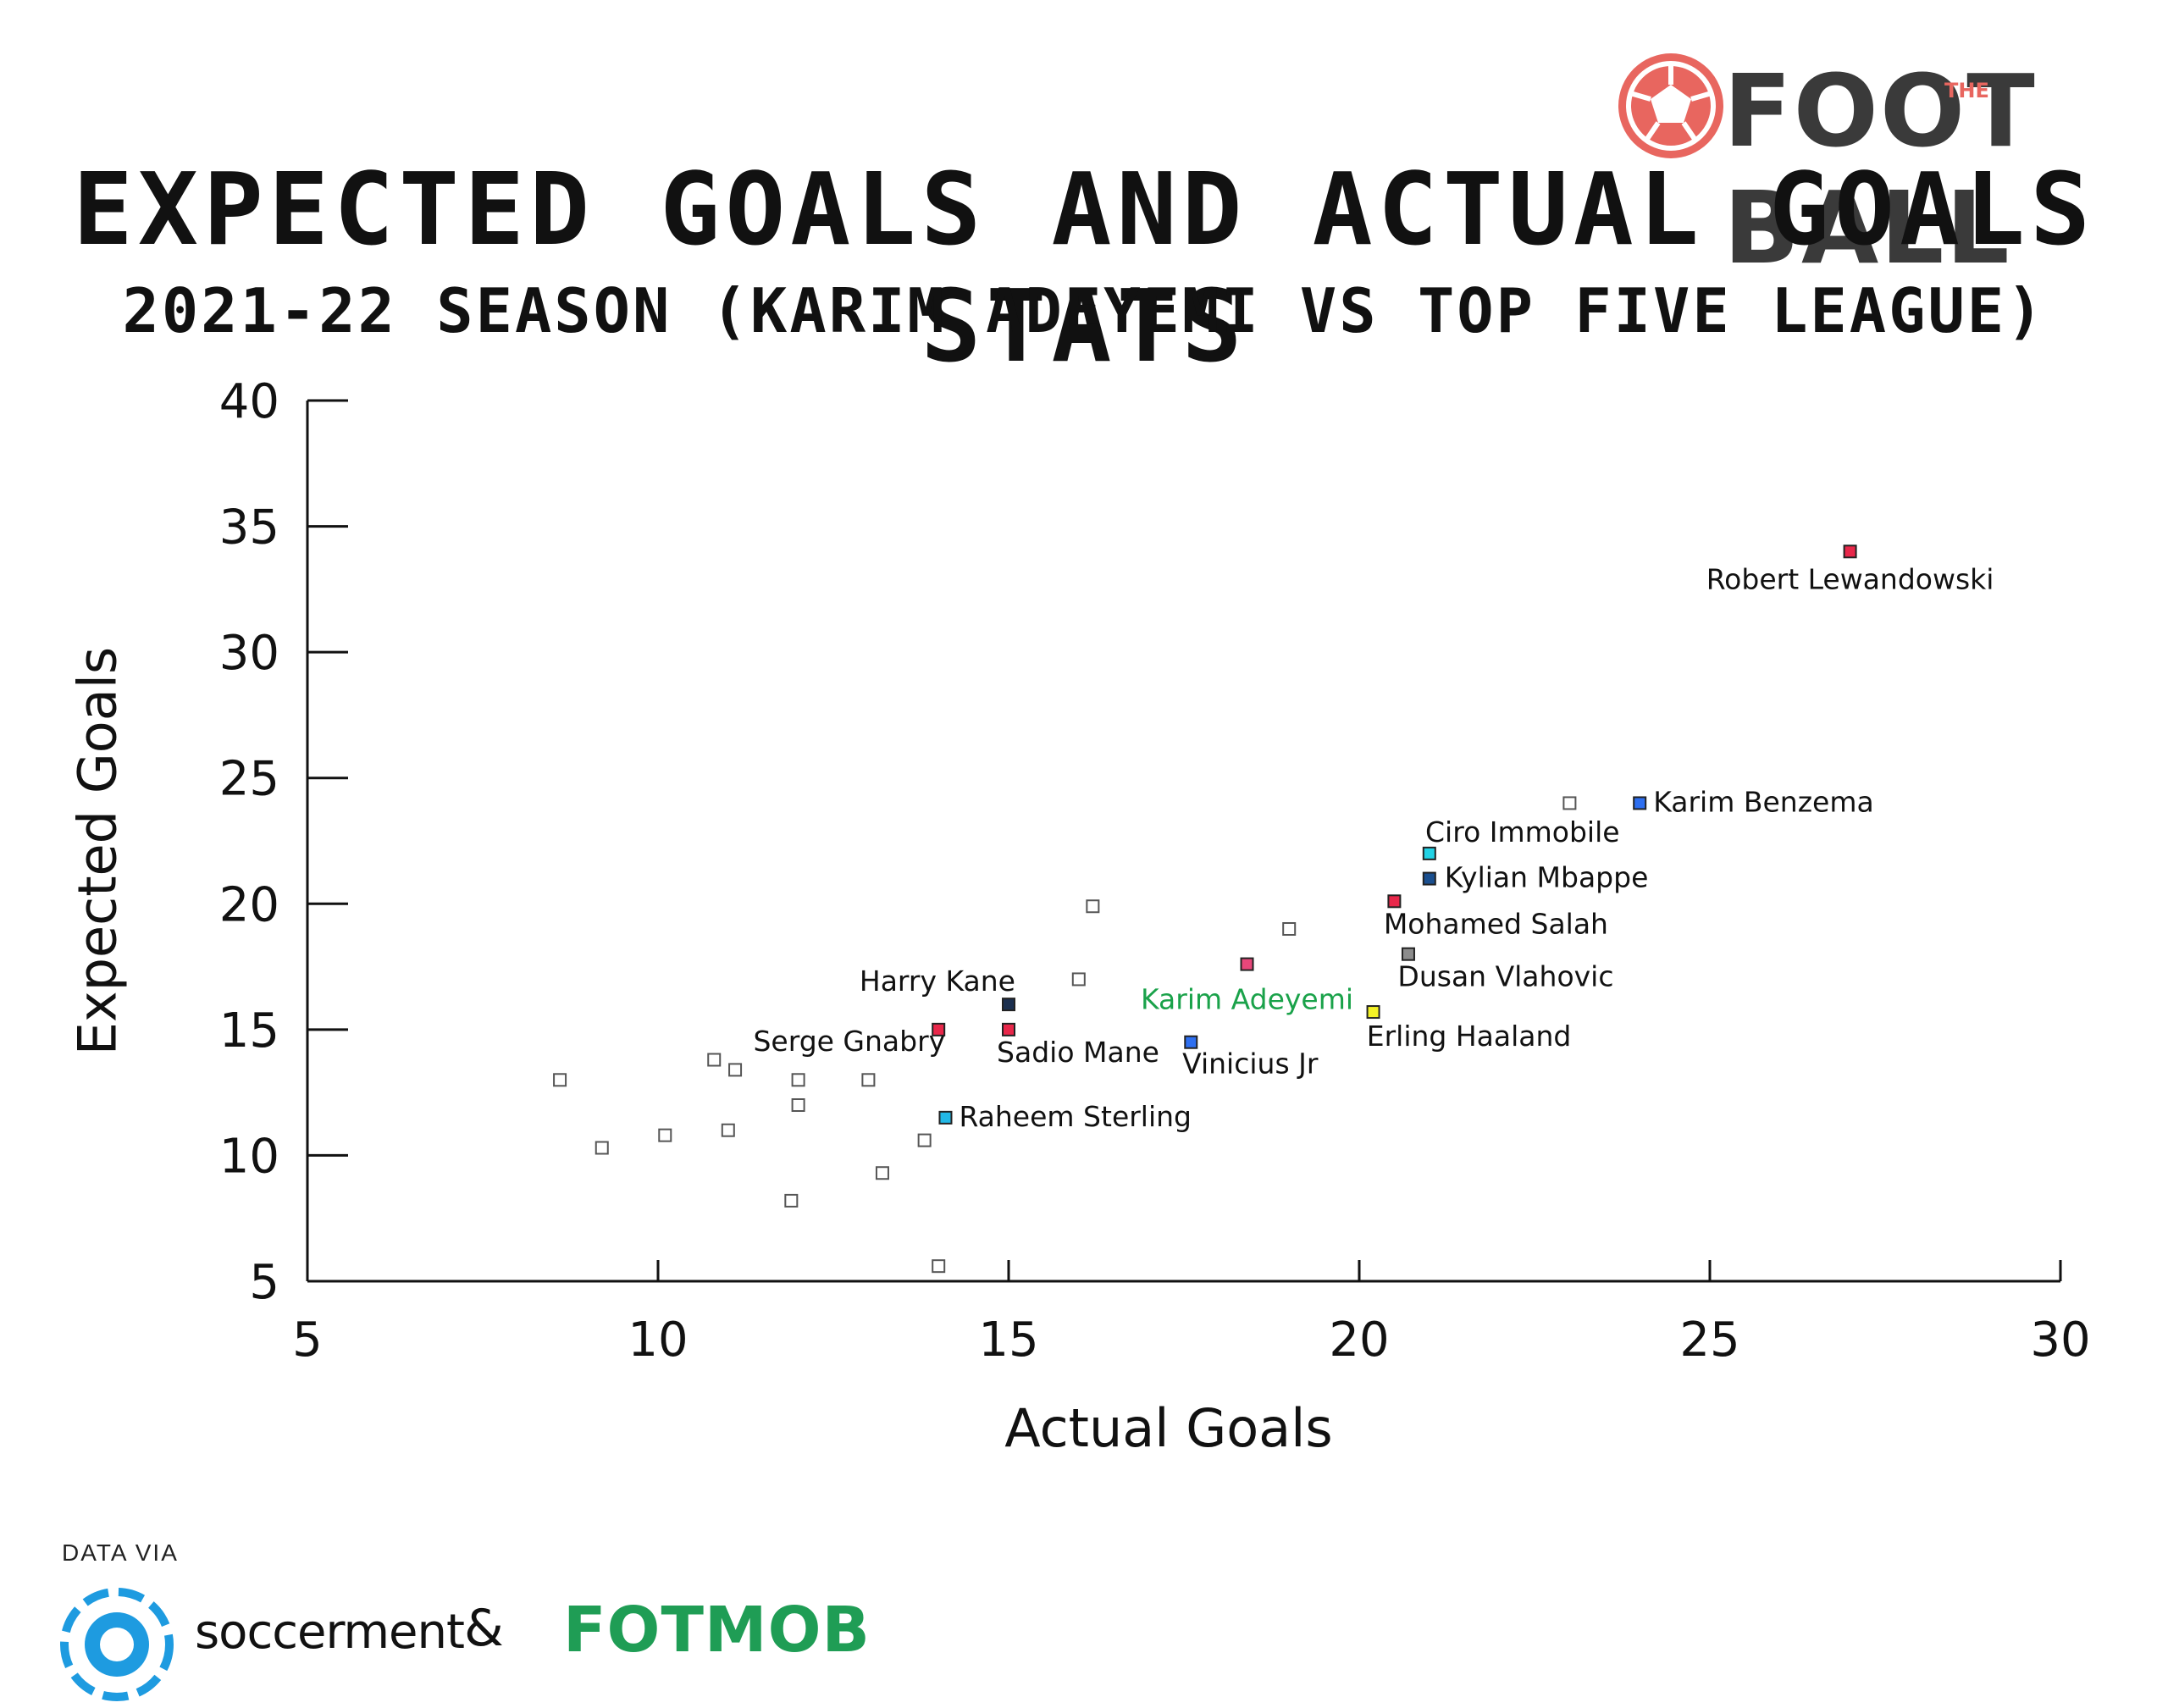  Describe the element at coordinates (1469, 1036) in the screenshot. I see `player-label: Erling Haaland` at that location.